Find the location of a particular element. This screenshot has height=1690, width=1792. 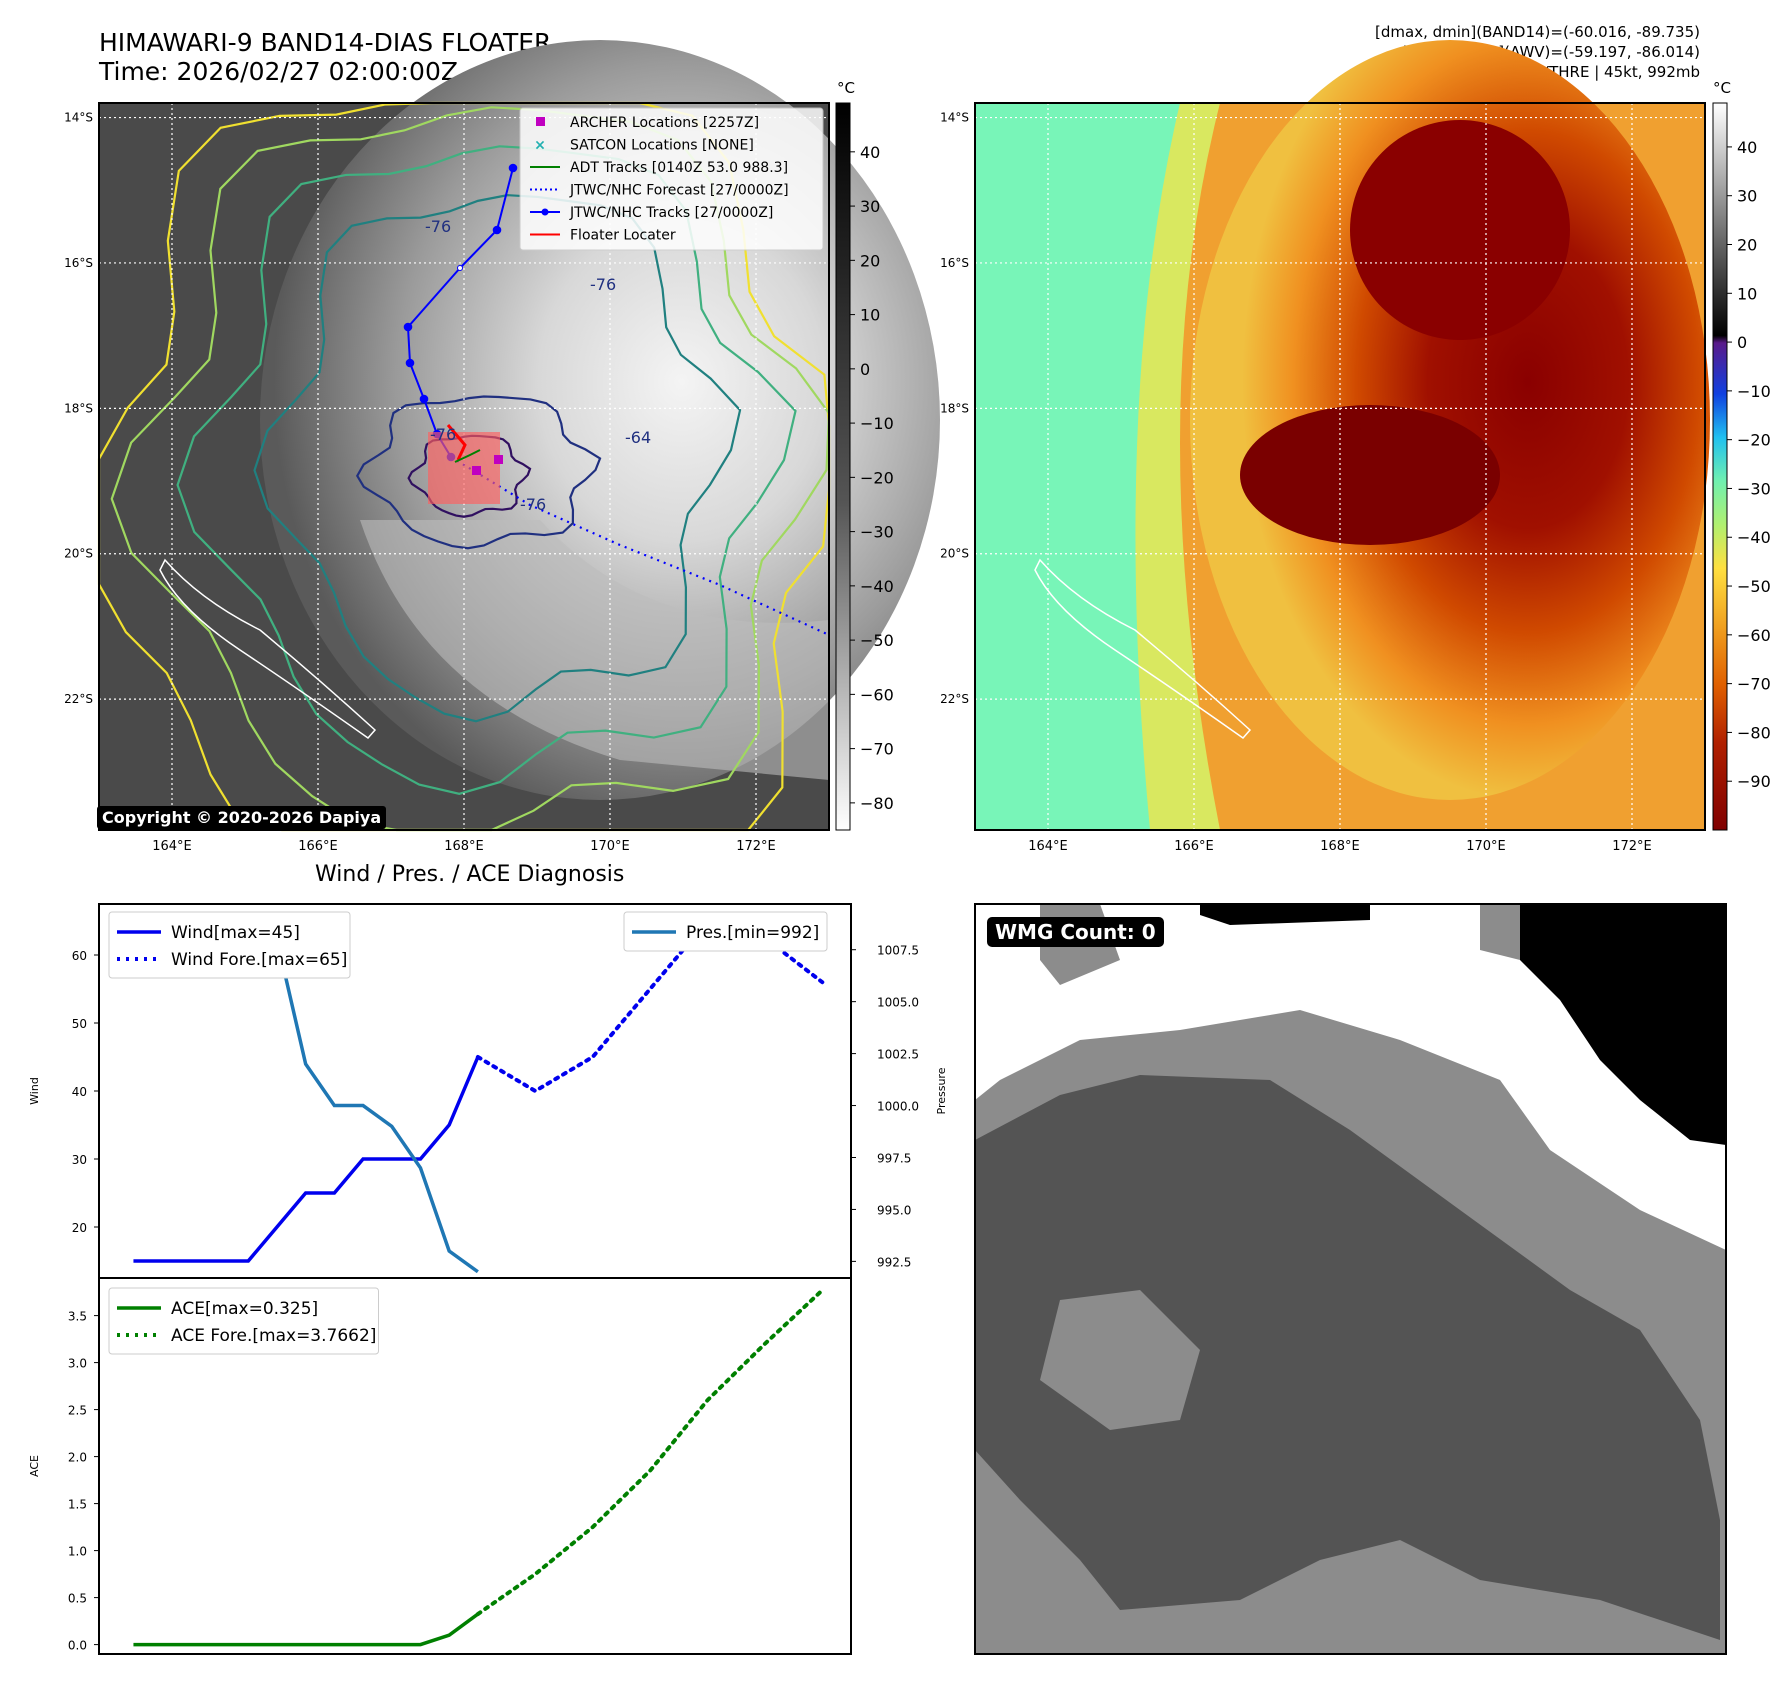

wmg-light-patch is located at coordinates (1120, 1360).